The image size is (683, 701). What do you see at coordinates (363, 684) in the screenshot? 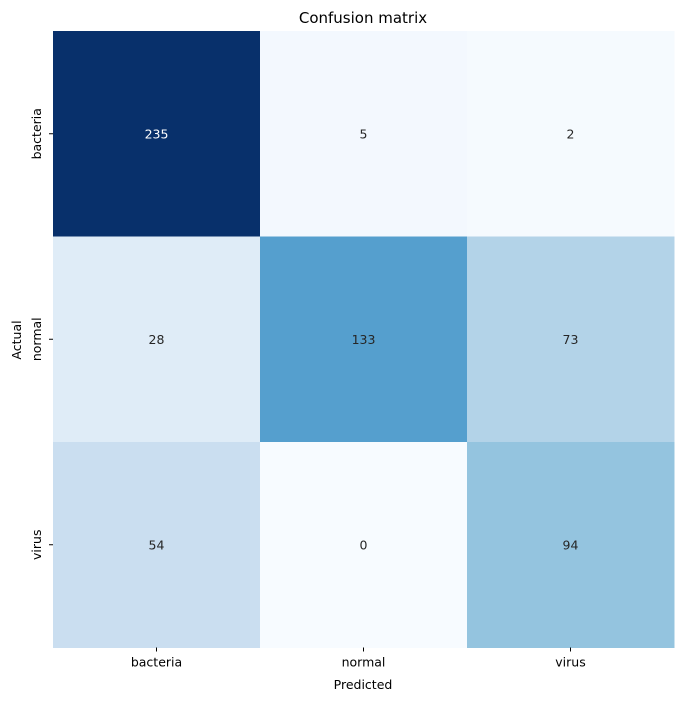
I see `x-axis-label: Predicted` at bounding box center [363, 684].